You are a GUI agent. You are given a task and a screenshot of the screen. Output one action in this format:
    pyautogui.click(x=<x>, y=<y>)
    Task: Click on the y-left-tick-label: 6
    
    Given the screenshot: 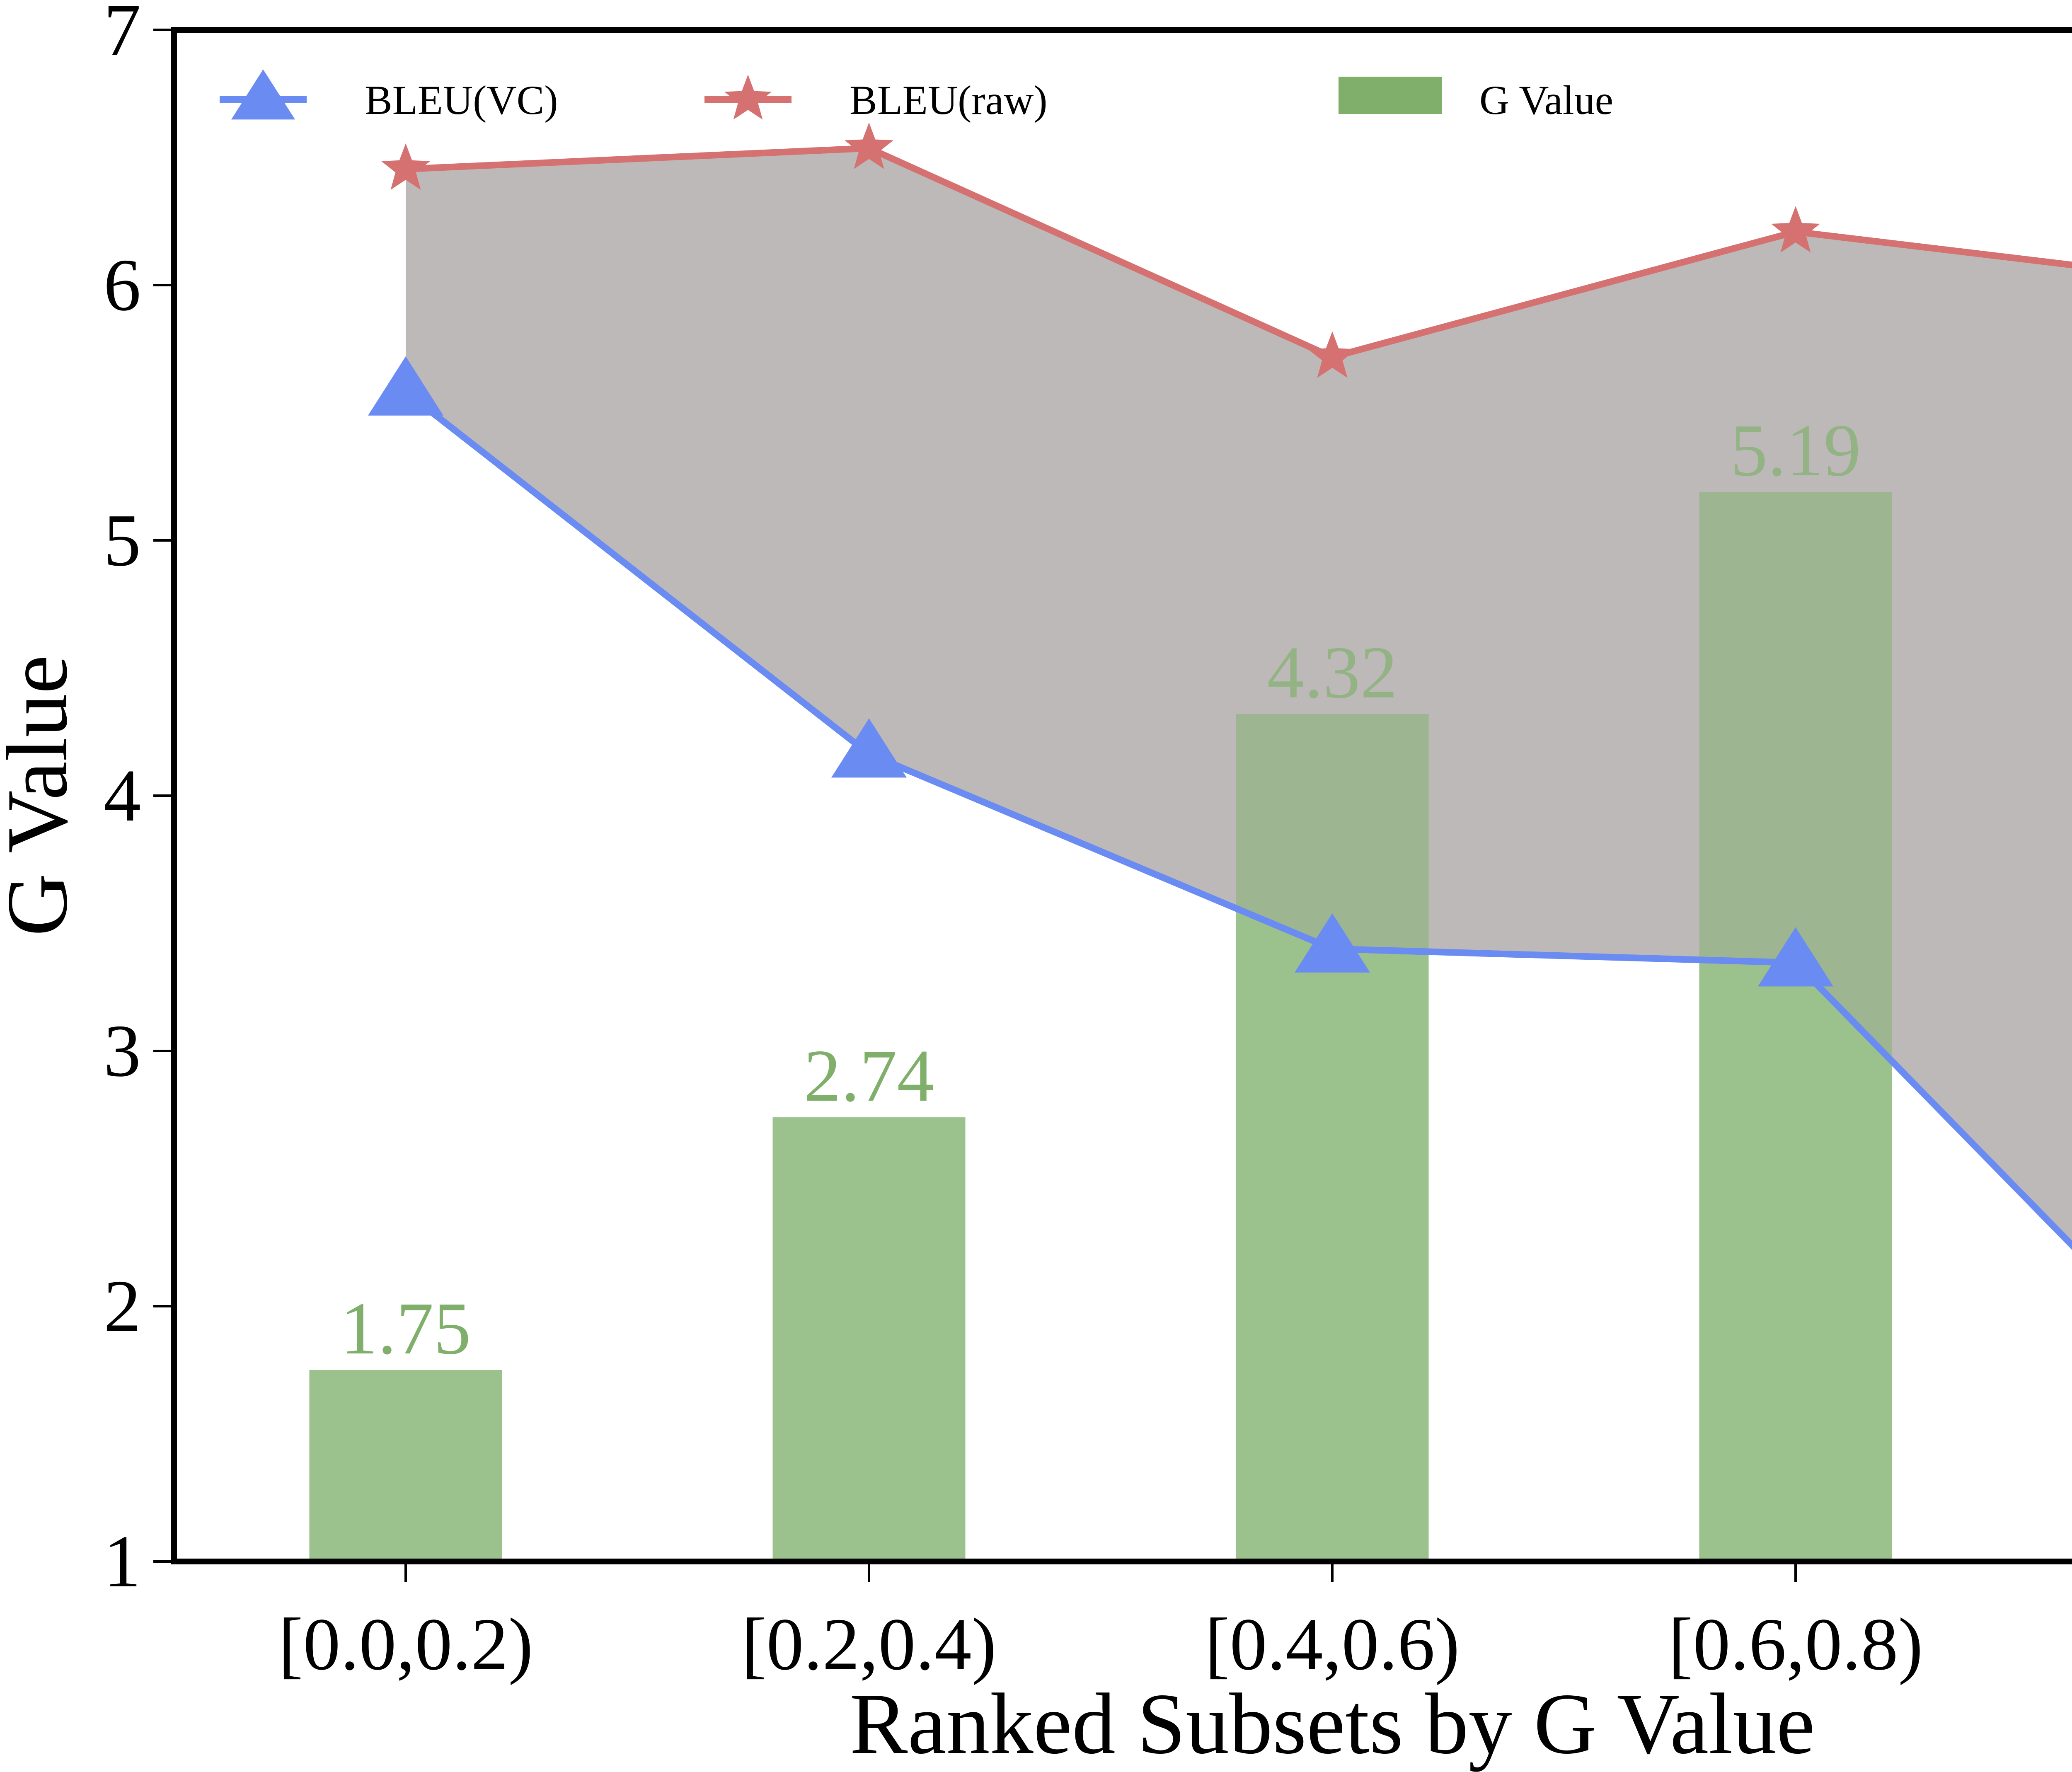 What is the action you would take?
    pyautogui.click(x=122, y=285)
    